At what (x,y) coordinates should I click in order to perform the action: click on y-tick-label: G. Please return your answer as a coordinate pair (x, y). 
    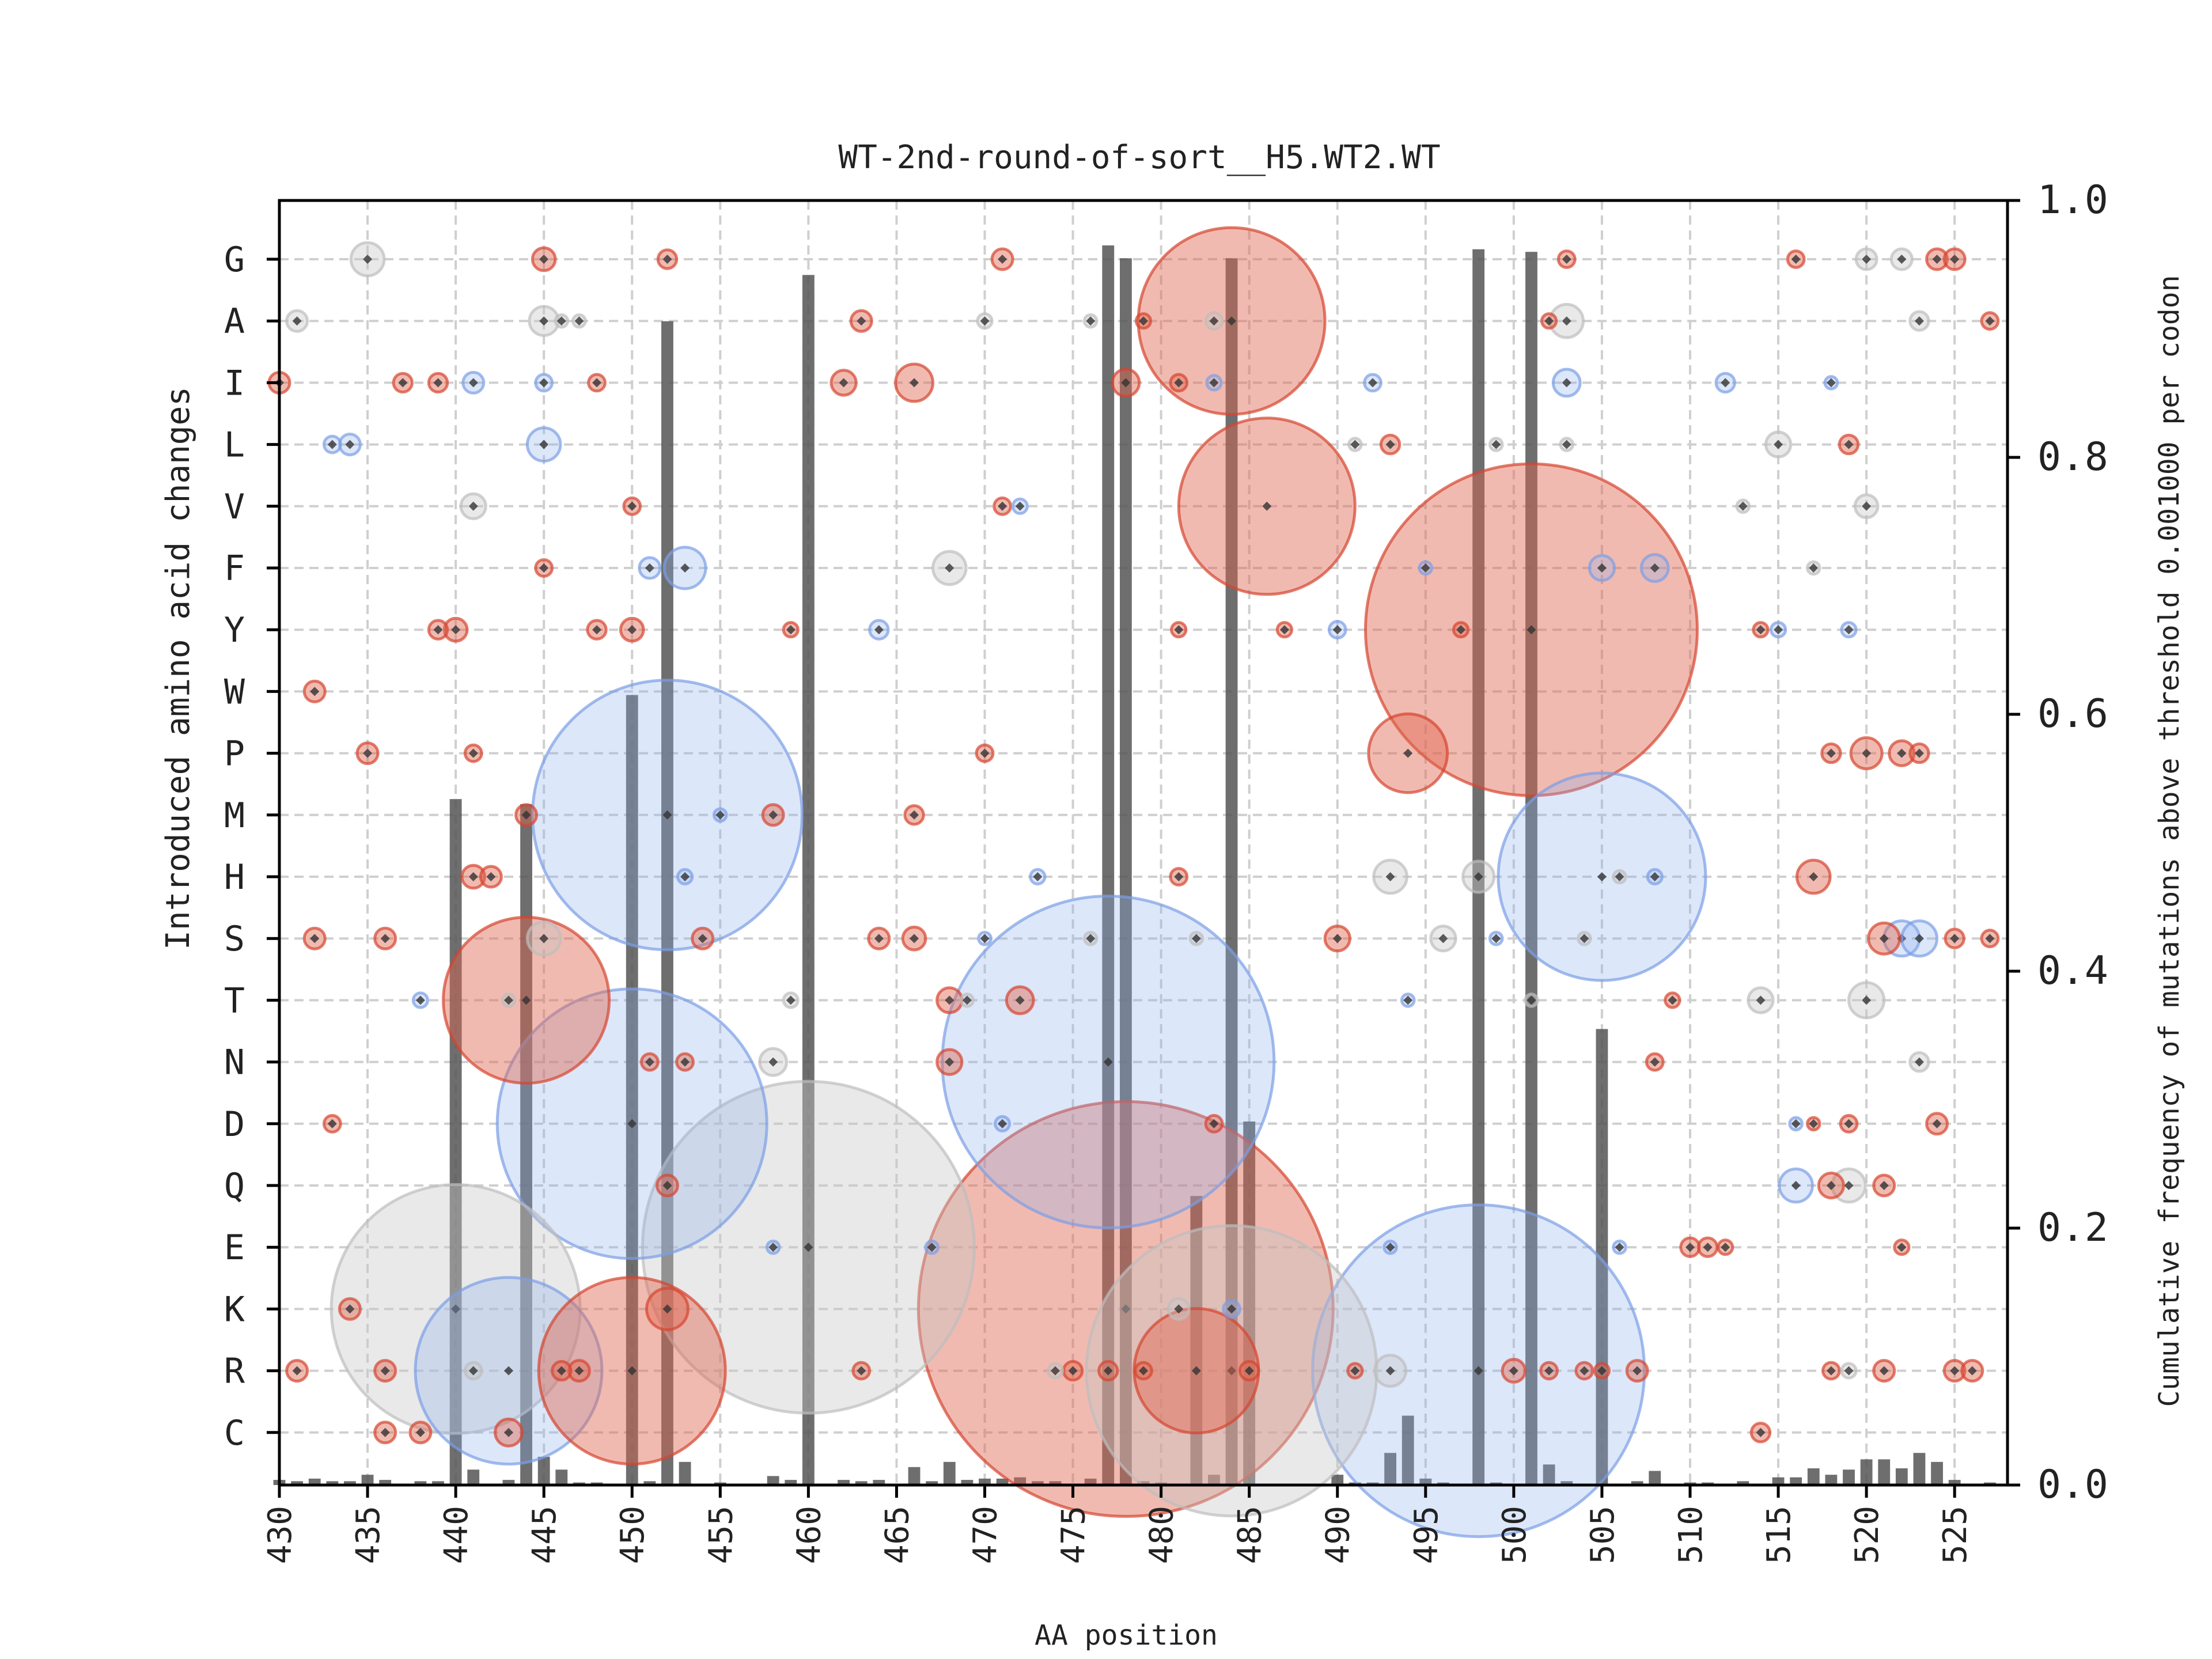
    Looking at the image, I should click on (234, 260).